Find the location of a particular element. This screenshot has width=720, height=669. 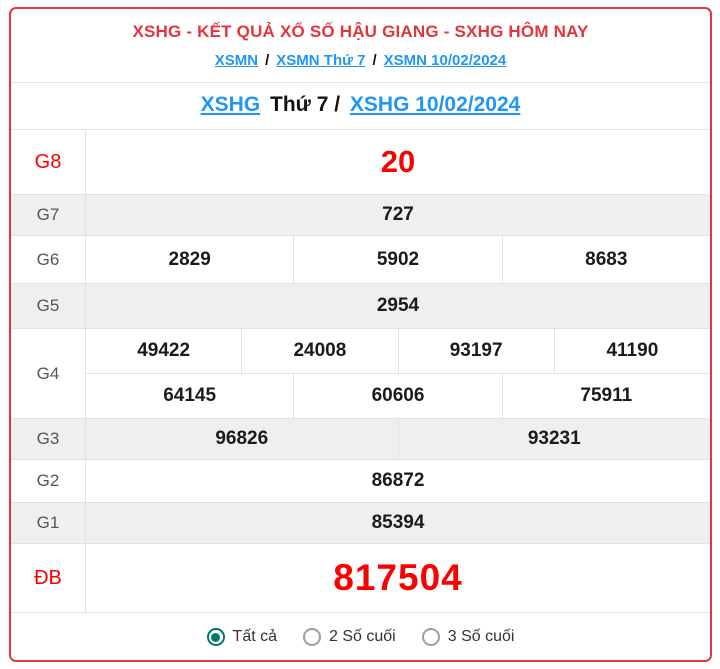

station-link: XSHG is located at coordinates (230, 104).